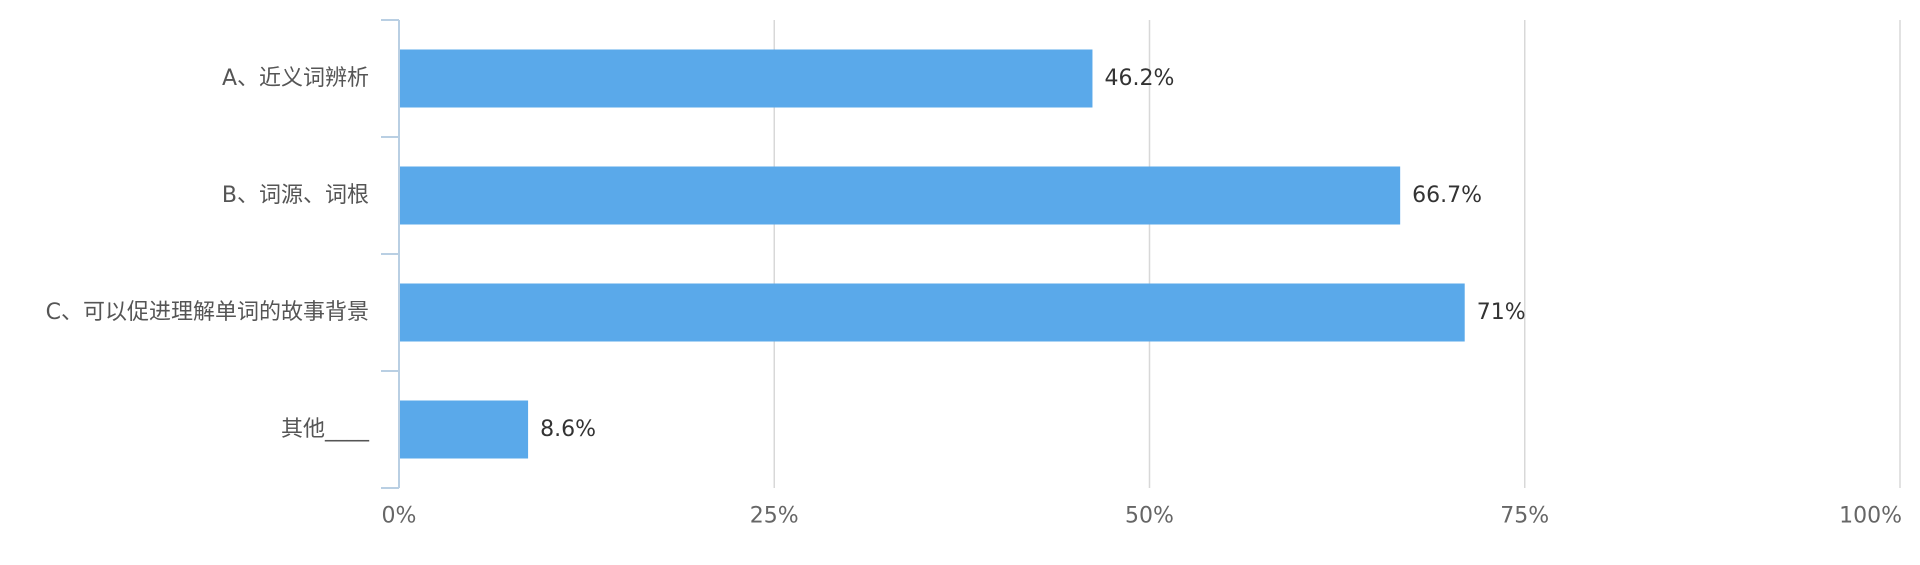  Describe the element at coordinates (1501, 312) in the screenshot. I see `value-label-2: 71%` at that location.